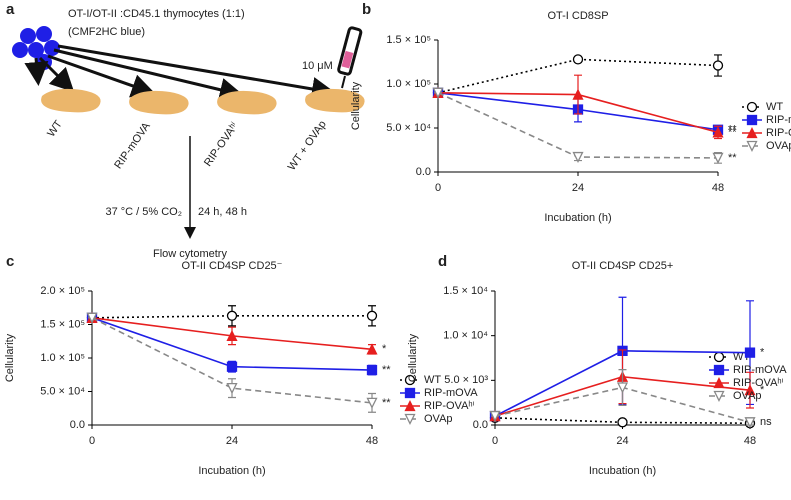 This screenshot has height=500, width=791. Describe the element at coordinates (62, 291) in the screenshot. I see `y-tick-label: 2.0 × 10⁵` at that location.